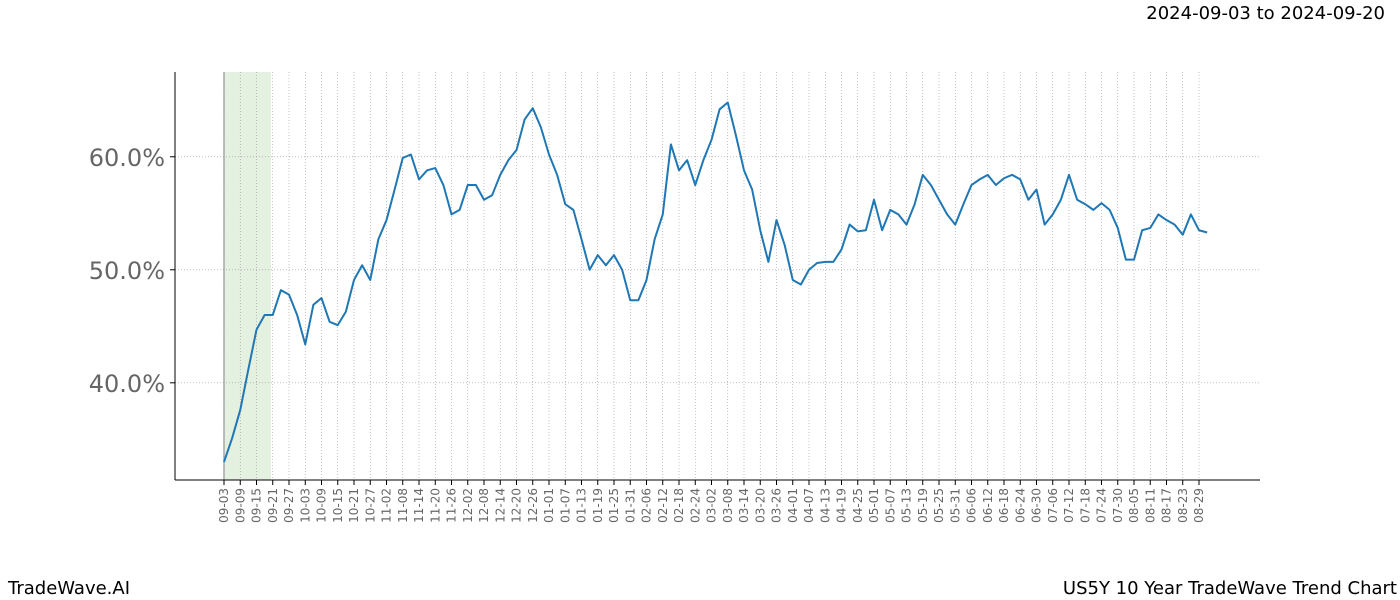 The height and width of the screenshot is (600, 1400). I want to click on x-tick-label: 11-14, so click(419, 505).